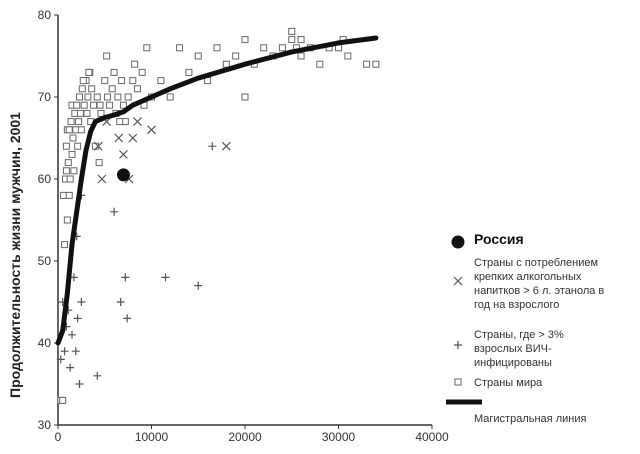  Describe the element at coordinates (513, 349) in the screenshot. I see `legend-label-hiv: взрослых ВИЧ-` at that location.